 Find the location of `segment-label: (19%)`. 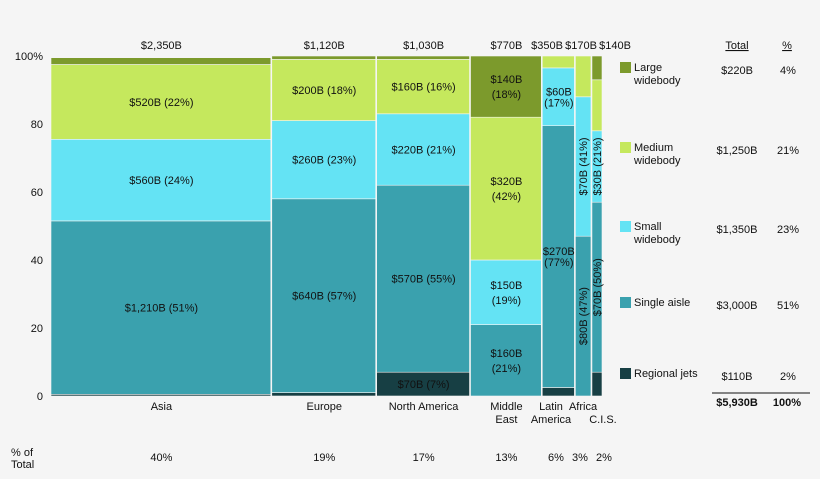

segment-label: (19%) is located at coordinates (506, 301).